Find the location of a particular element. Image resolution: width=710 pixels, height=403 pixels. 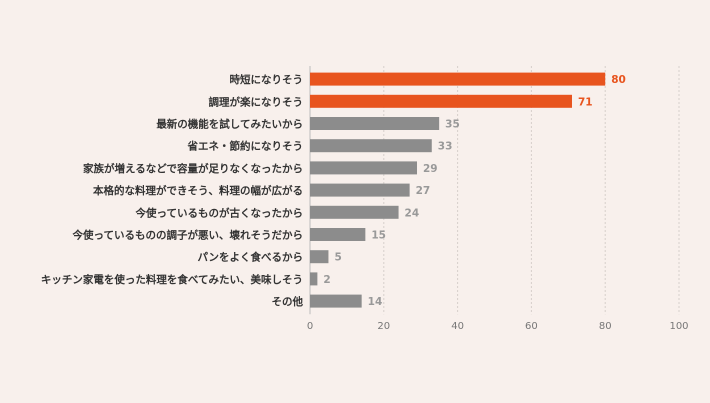

category-label: 本格的な料理ができそう、料理の幅が広がる is located at coordinates (198, 190).